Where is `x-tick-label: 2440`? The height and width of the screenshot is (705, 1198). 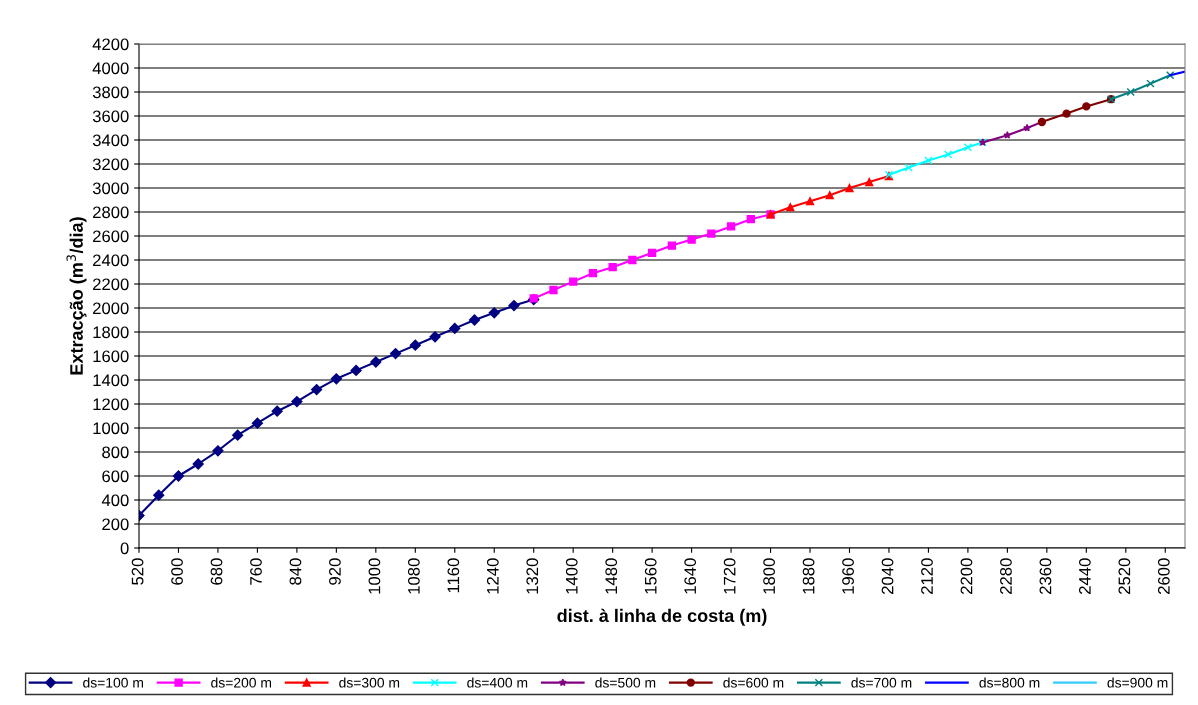
x-tick-label: 2440 is located at coordinates (1084, 576).